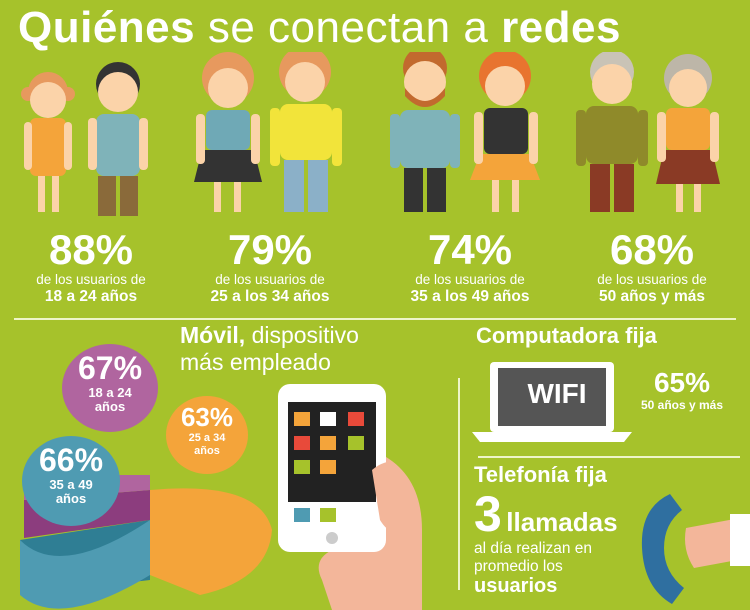 This screenshot has height=610, width=750. What do you see at coordinates (110, 368) in the screenshot?
I see `bubble-percent: 67%` at bounding box center [110, 368].